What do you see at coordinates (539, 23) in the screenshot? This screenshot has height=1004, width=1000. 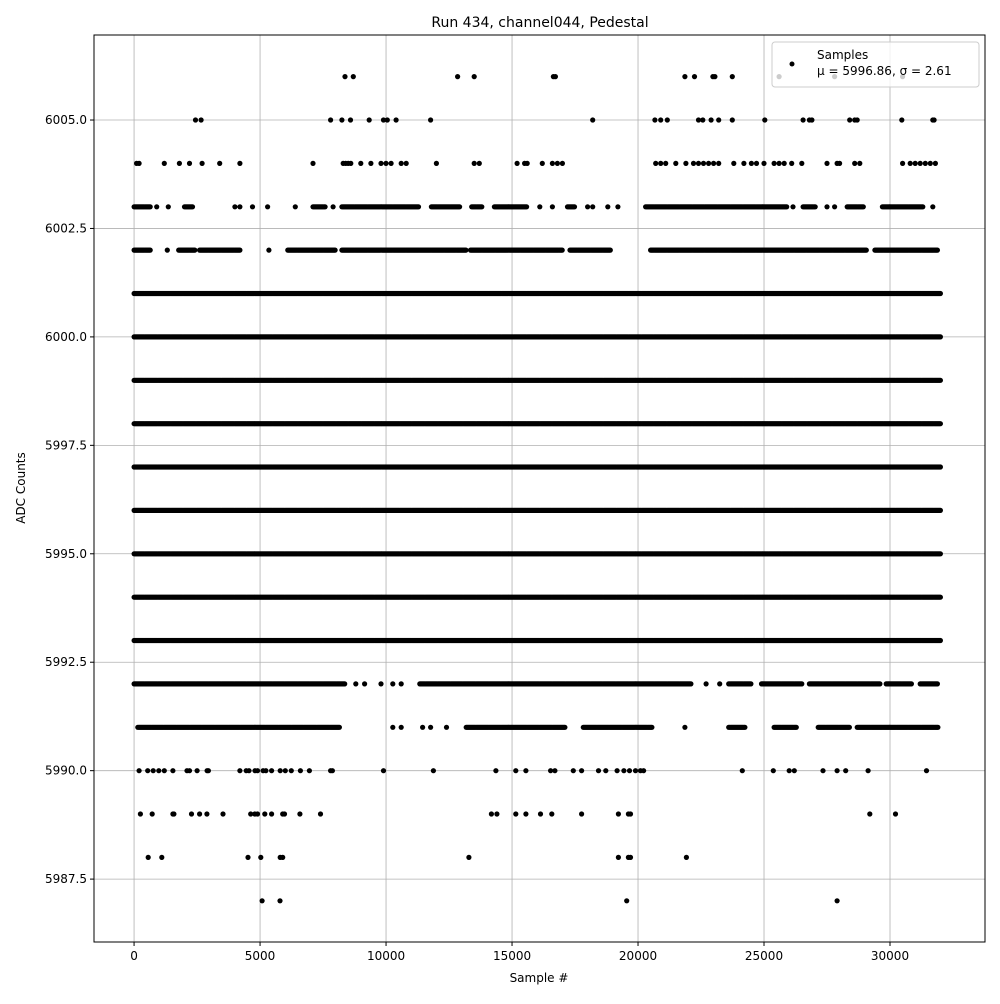 I see `chart-title: Run 434, channel044, Pedestal` at bounding box center [539, 23].